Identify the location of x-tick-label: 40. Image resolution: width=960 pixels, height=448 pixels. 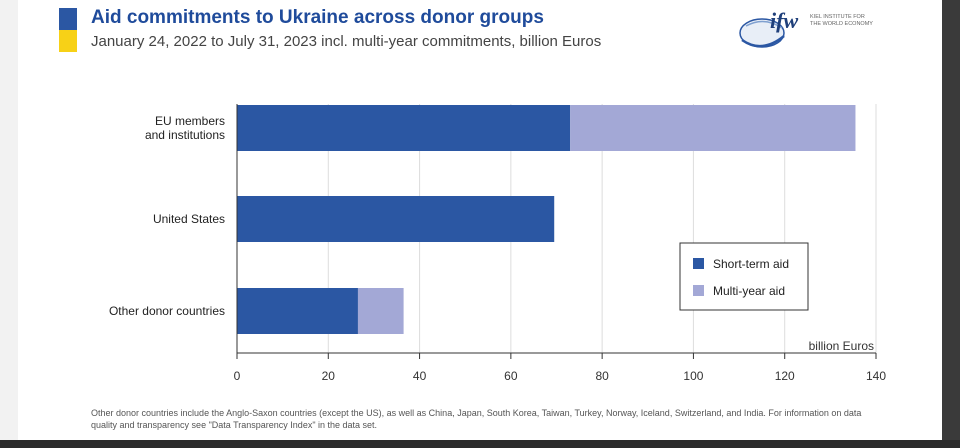
(420, 376).